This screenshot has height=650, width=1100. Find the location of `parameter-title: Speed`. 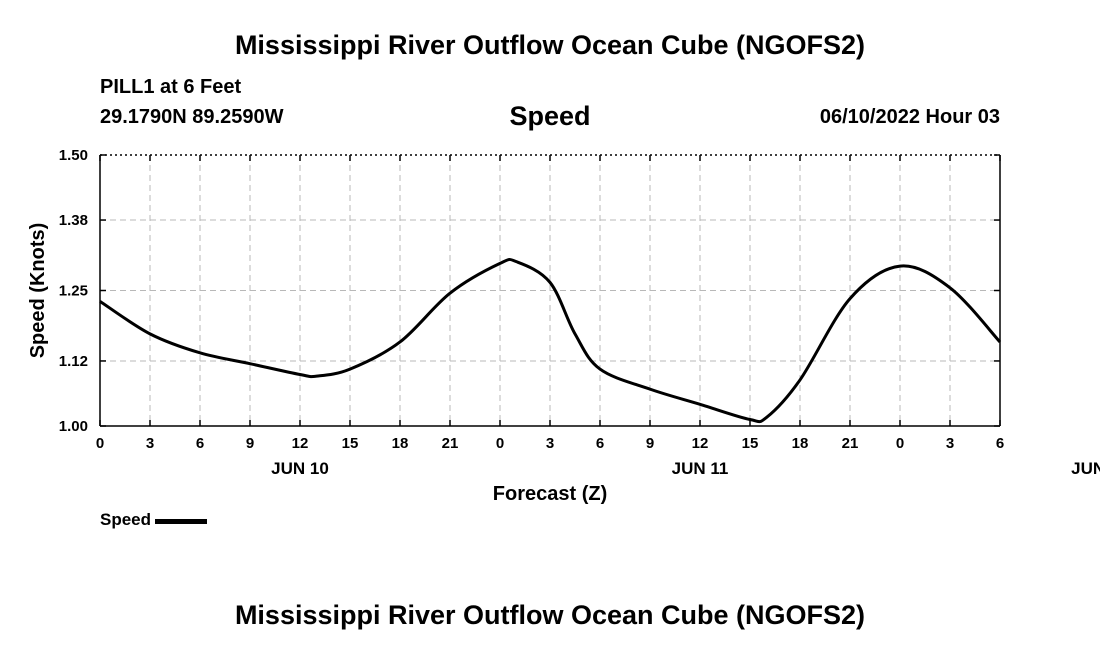

parameter-title: Speed is located at coordinates (550, 116).